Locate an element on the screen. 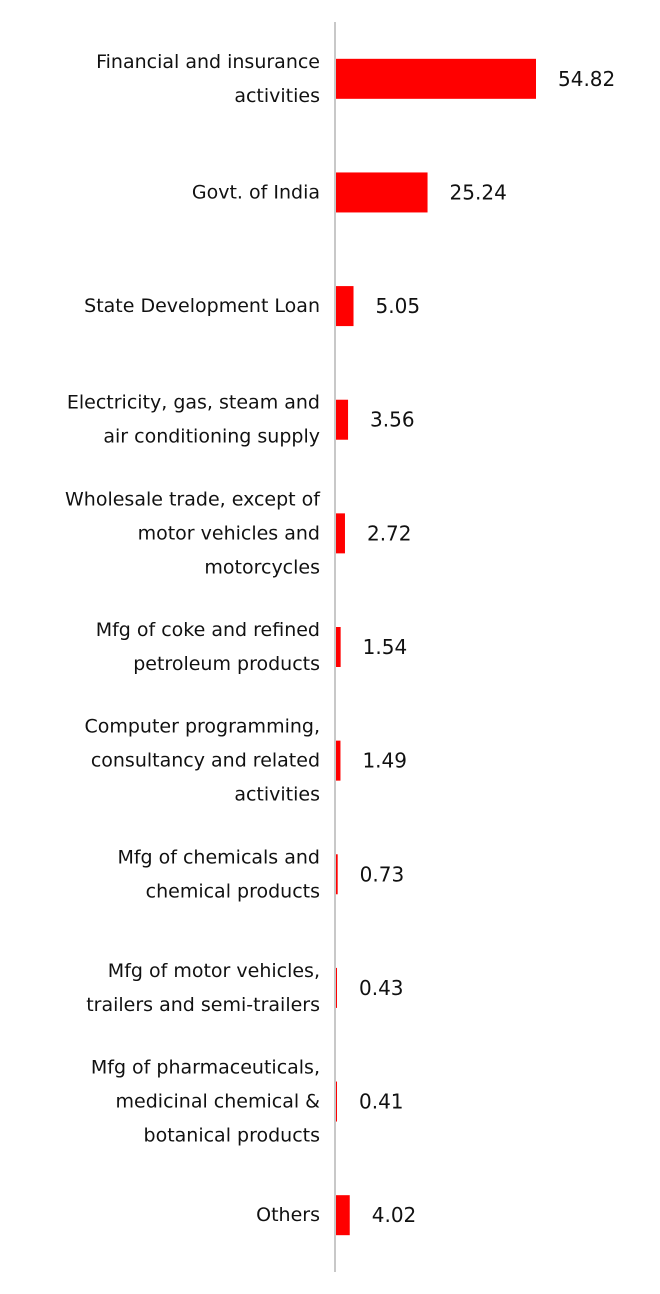 This screenshot has width=660, height=1294. data-label: 1.49 is located at coordinates (384, 761).